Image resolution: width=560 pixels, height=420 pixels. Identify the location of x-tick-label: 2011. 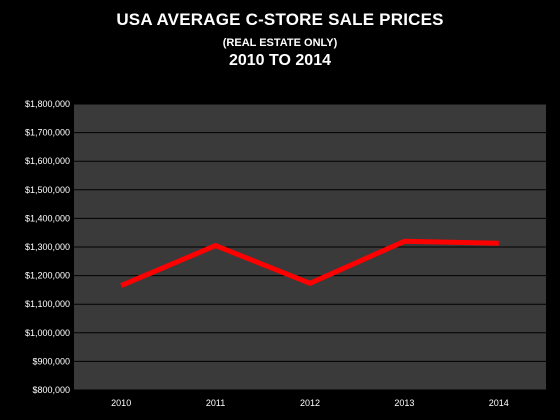
(215, 403).